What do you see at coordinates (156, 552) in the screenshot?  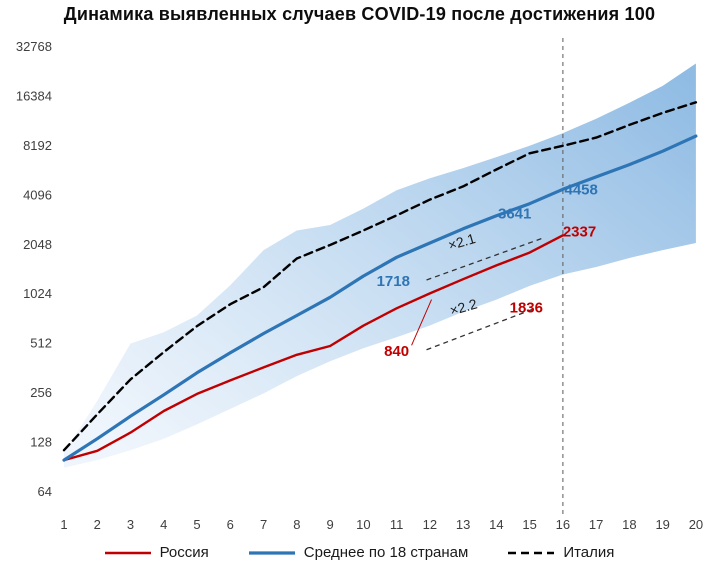 I see `legend-item-0: Россия` at bounding box center [156, 552].